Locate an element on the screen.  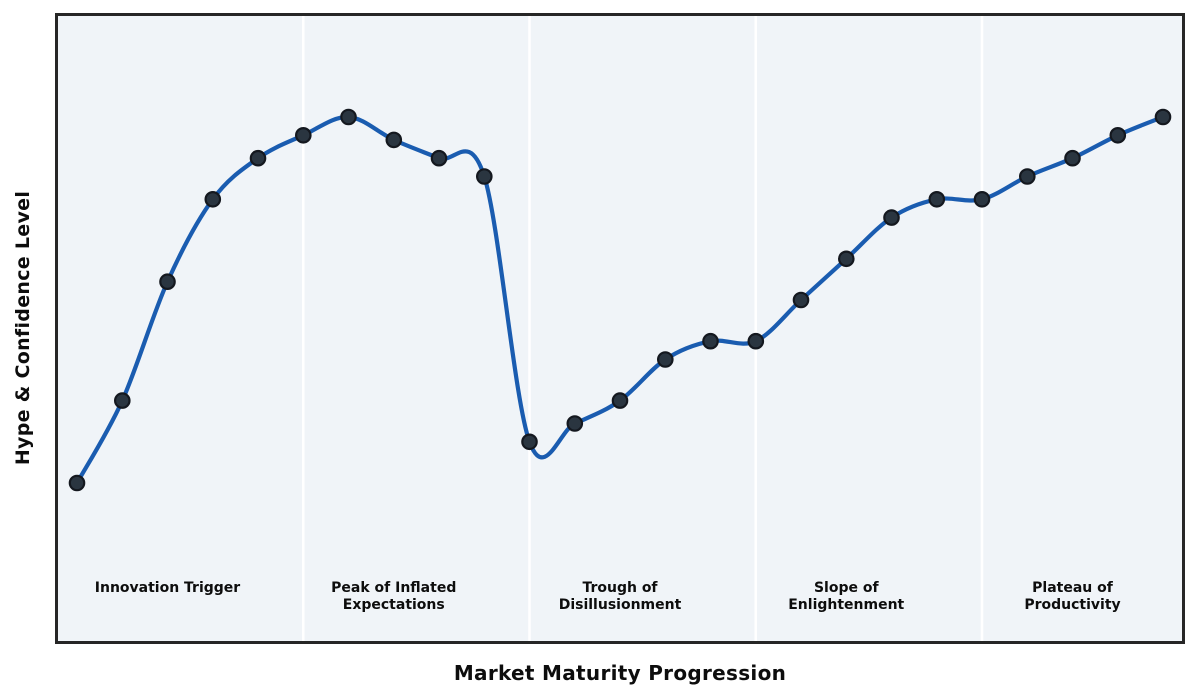
y-axis-label: Hype & Confidence Level is located at coordinates (23, 328).